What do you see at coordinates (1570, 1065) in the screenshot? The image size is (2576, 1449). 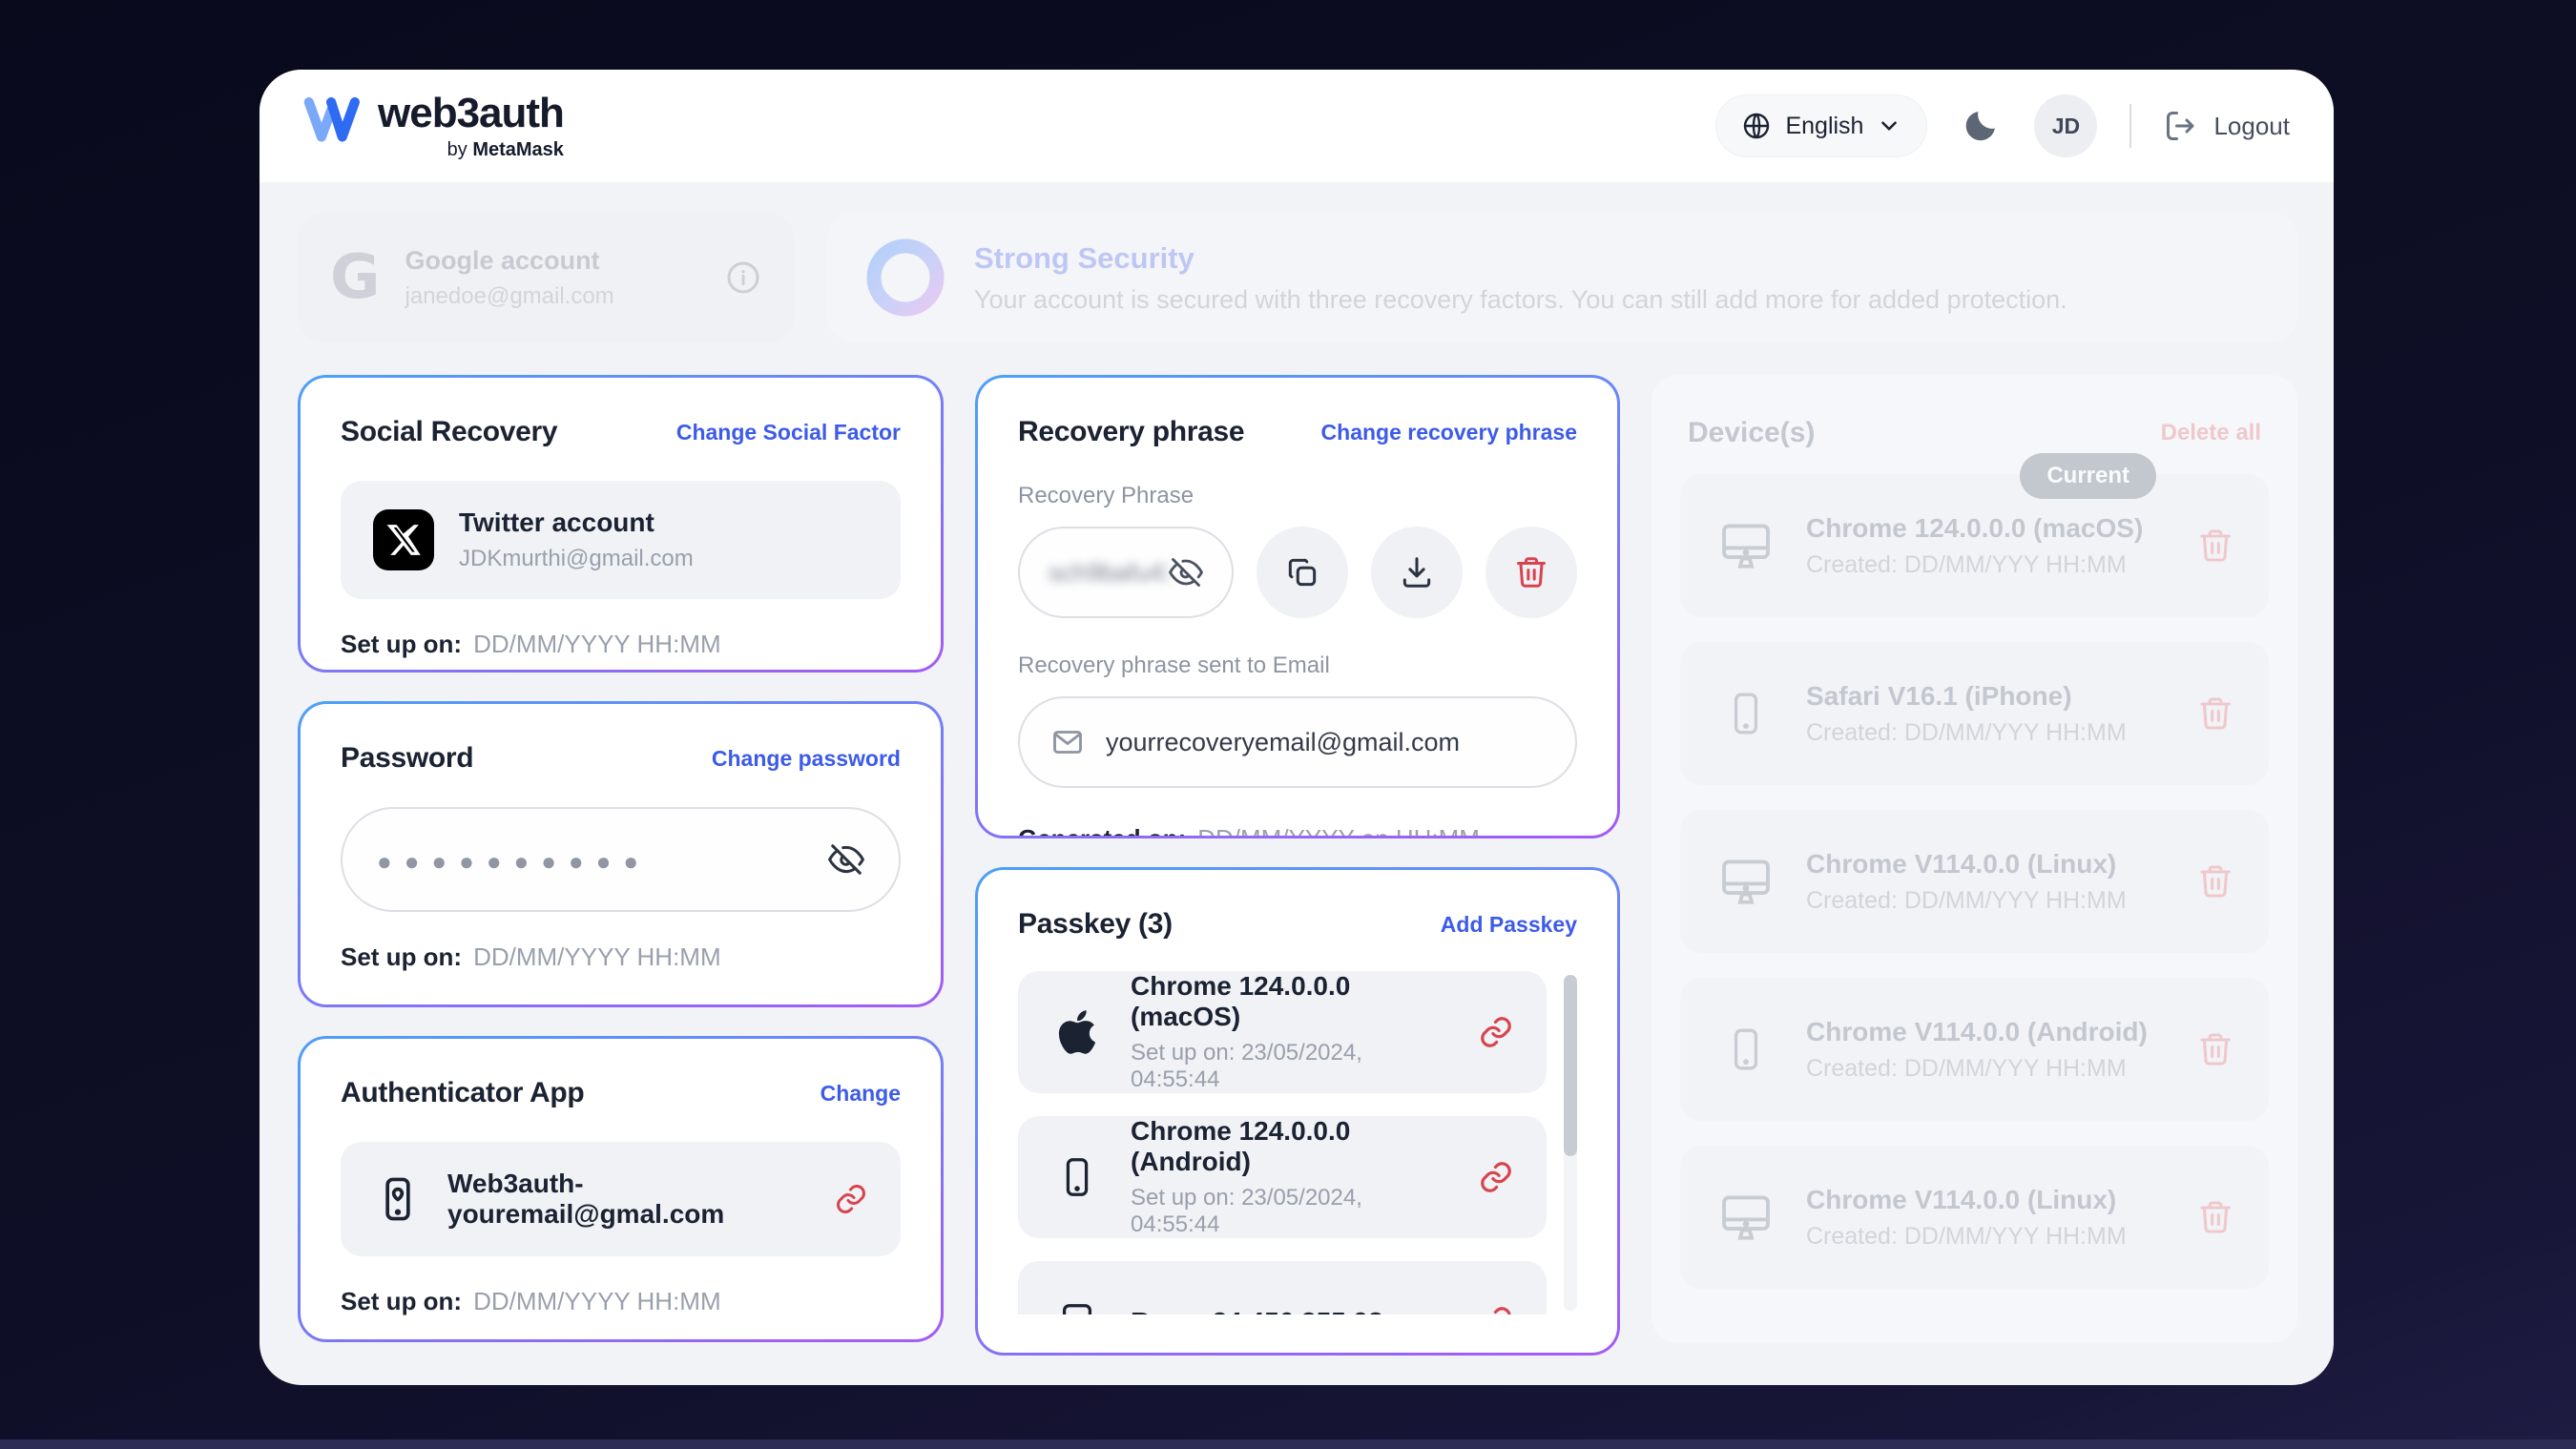 I see `scrollbar-thumb` at bounding box center [1570, 1065].